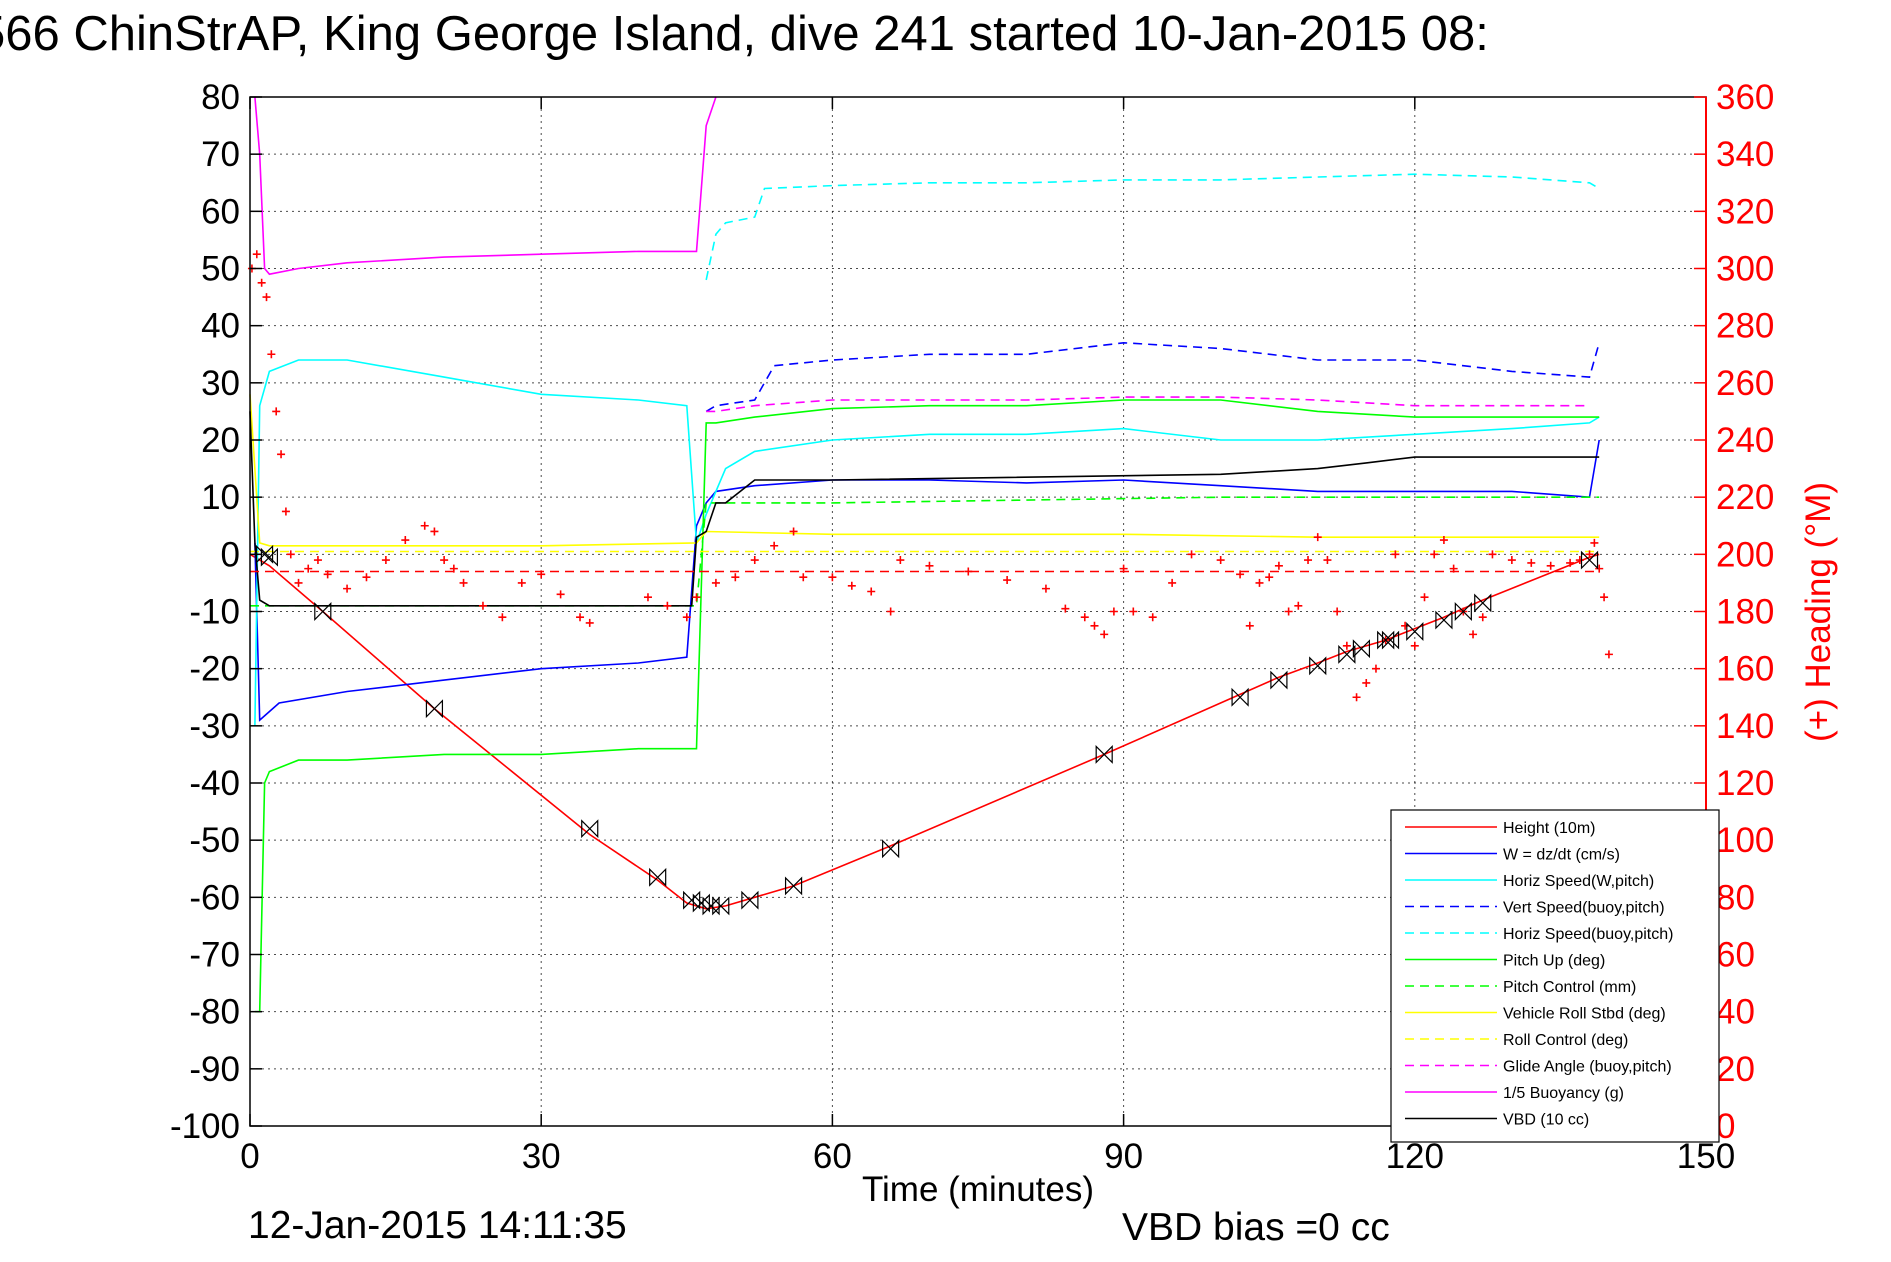  Describe the element at coordinates (1745, 440) in the screenshot. I see `right-y-tick-label: 240` at that location.